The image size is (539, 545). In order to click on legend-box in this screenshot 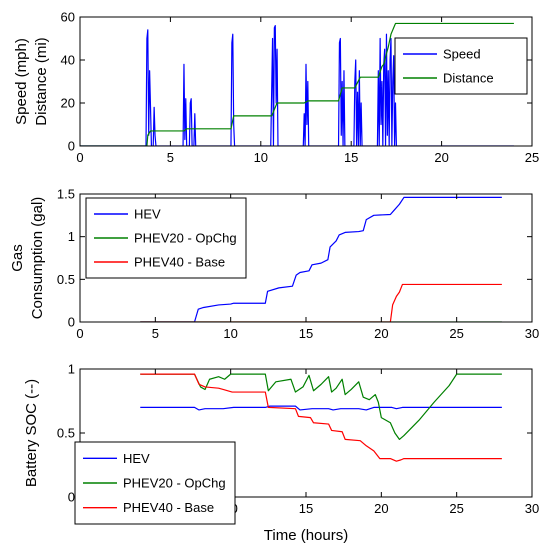, I will do `click(461, 66)`.